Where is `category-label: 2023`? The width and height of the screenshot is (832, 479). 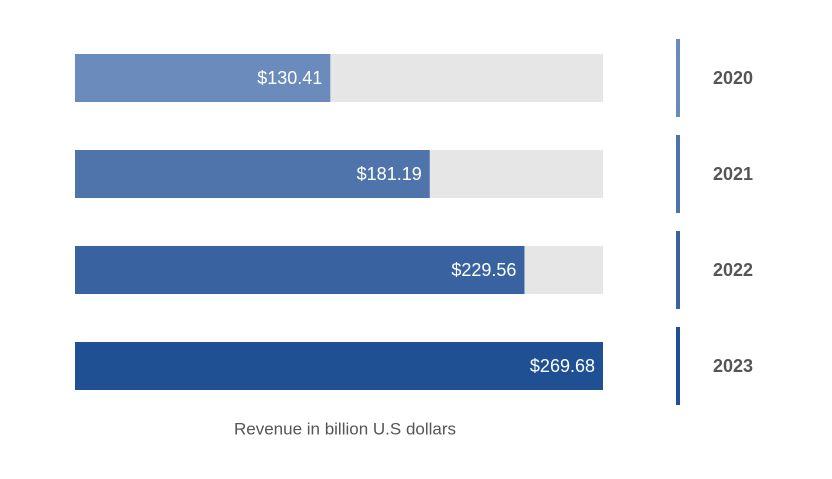 category-label: 2023 is located at coordinates (733, 366).